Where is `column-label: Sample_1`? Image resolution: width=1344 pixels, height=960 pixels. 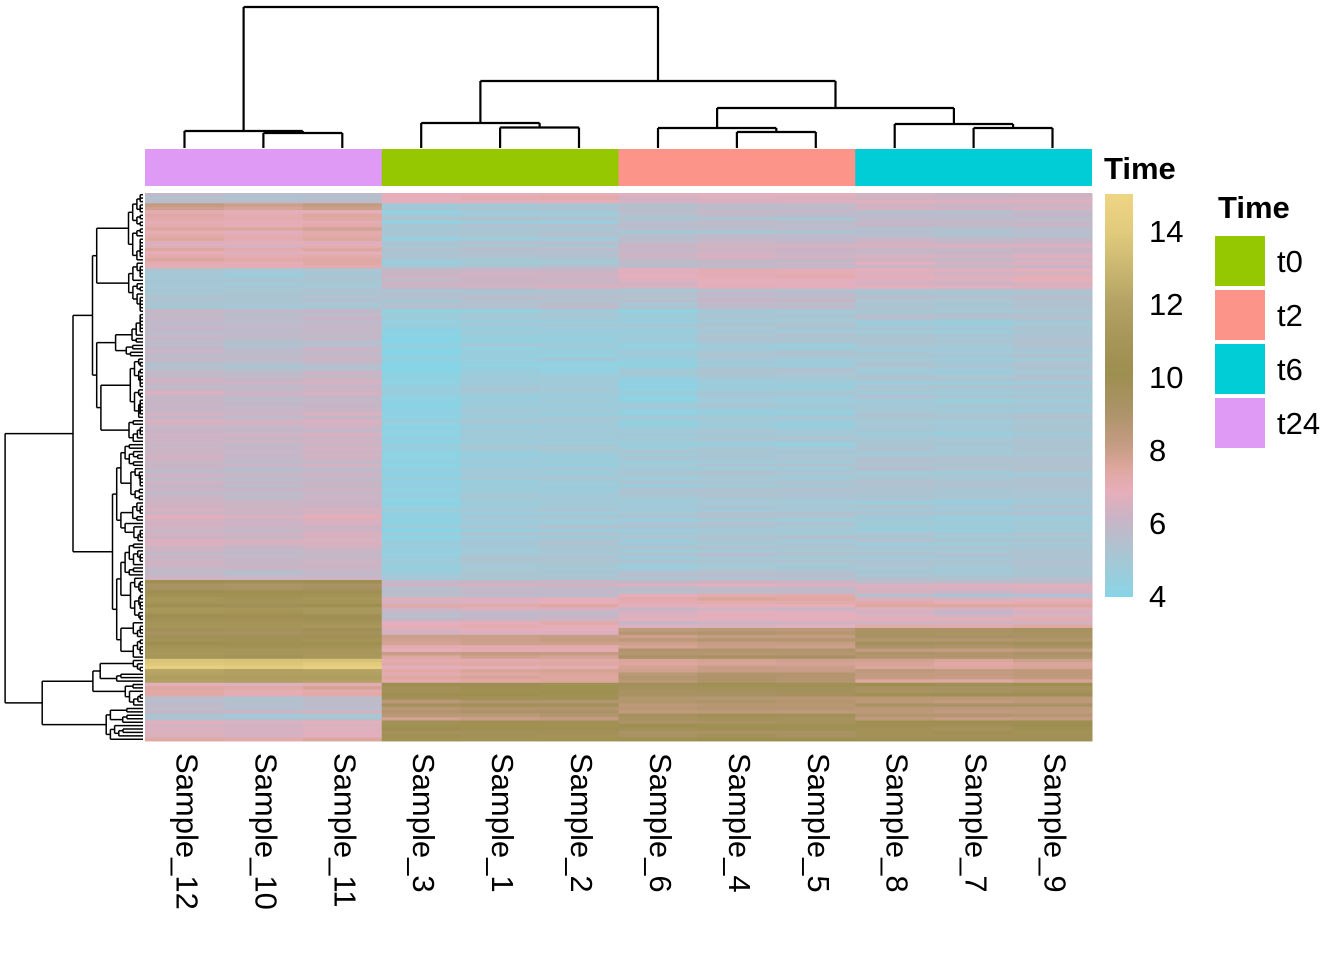
column-label: Sample_1 is located at coordinates (502, 823).